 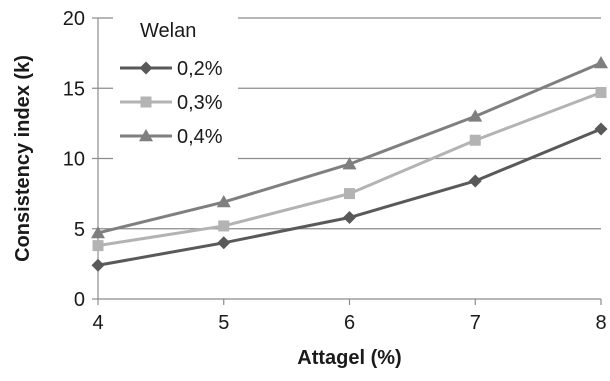 What do you see at coordinates (171, 69) in the screenshot?
I see `legend-item-1: 0,2%` at bounding box center [171, 69].